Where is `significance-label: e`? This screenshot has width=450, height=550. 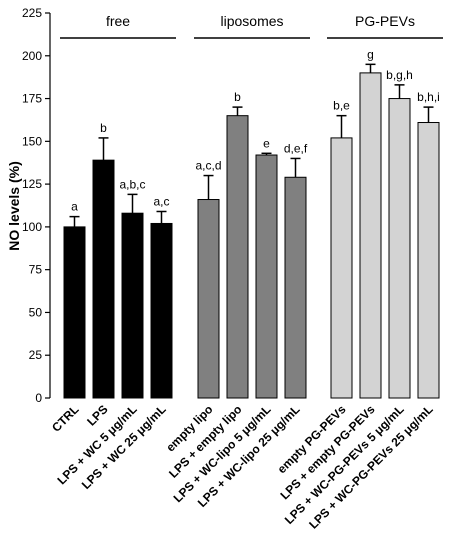 significance-label: e is located at coordinates (266, 143).